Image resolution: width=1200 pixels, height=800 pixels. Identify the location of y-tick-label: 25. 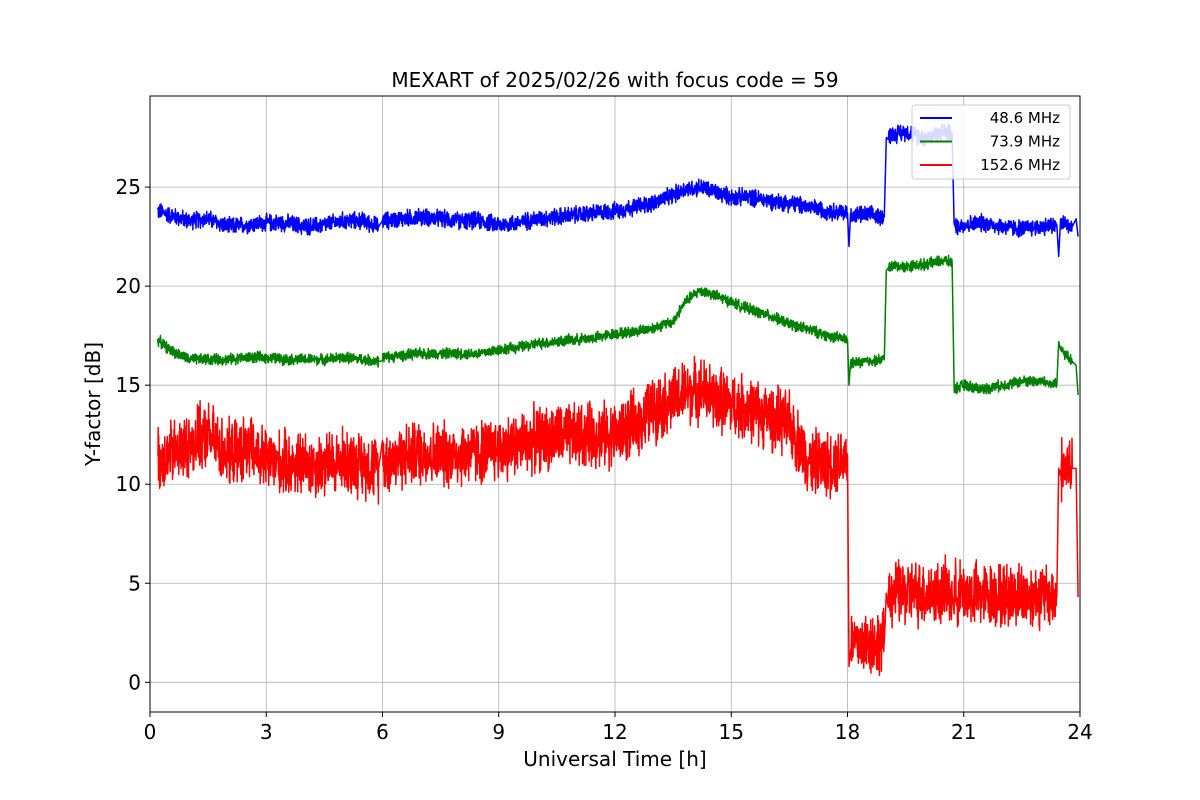
(128, 187).